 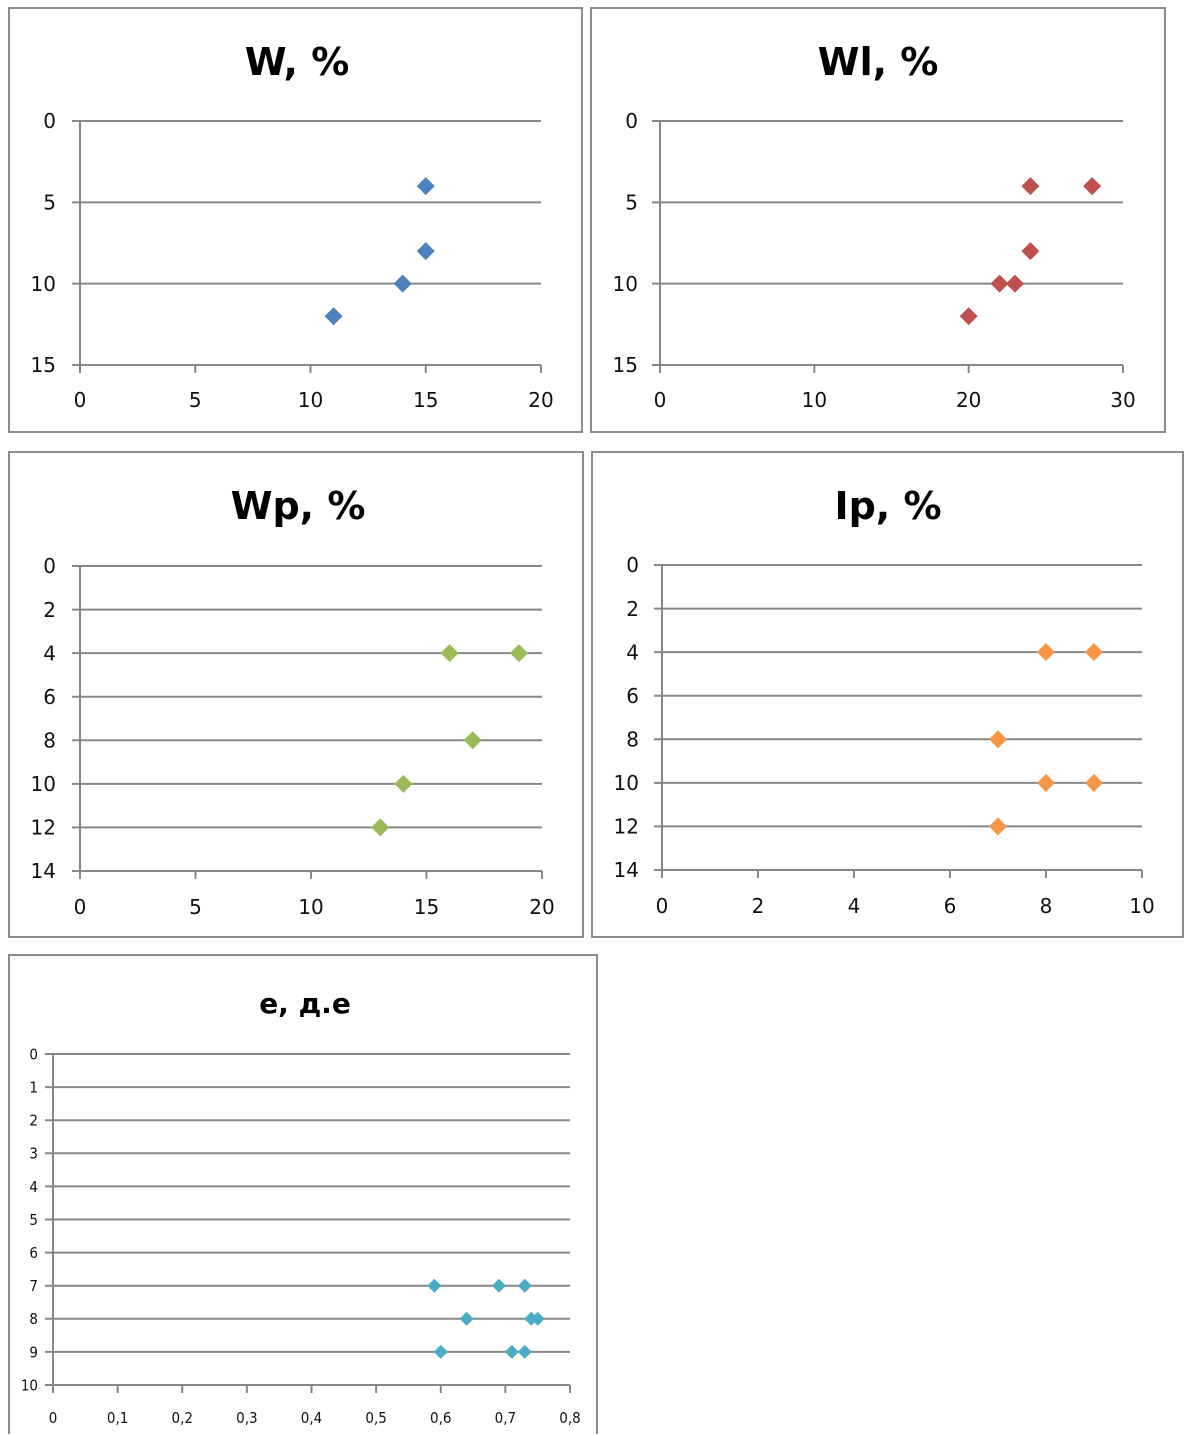 I want to click on x-tick-label: 2, so click(x=758, y=906).